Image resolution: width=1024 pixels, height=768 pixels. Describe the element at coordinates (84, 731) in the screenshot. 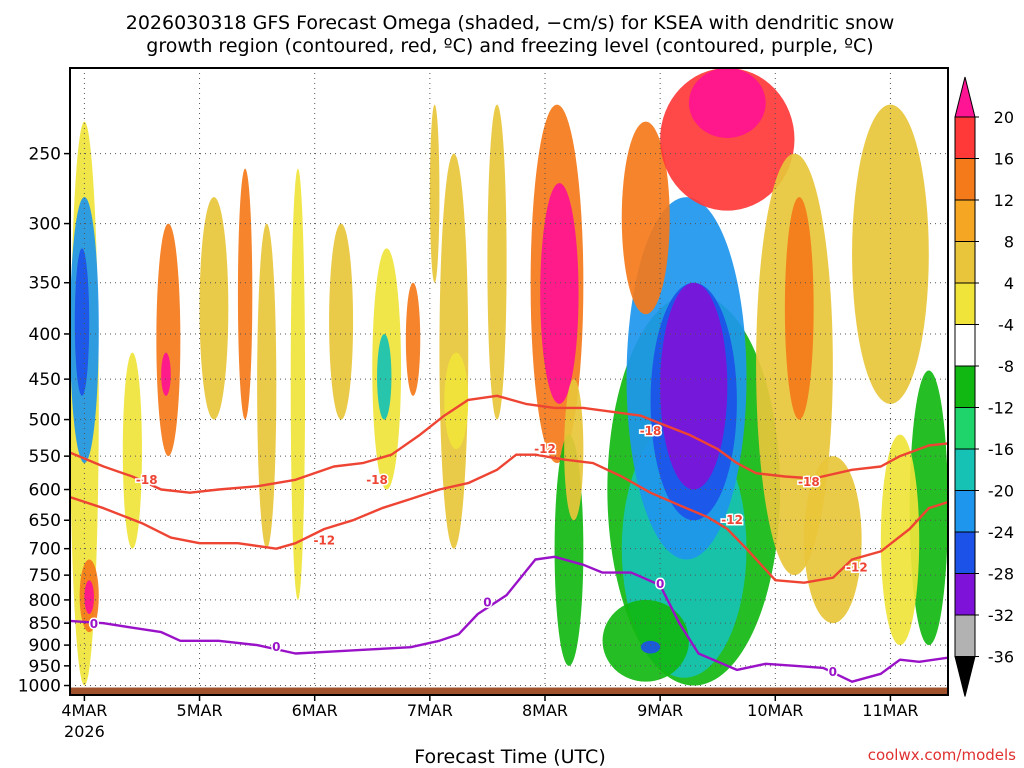

I see `x-axis-year-label: 2026` at that location.